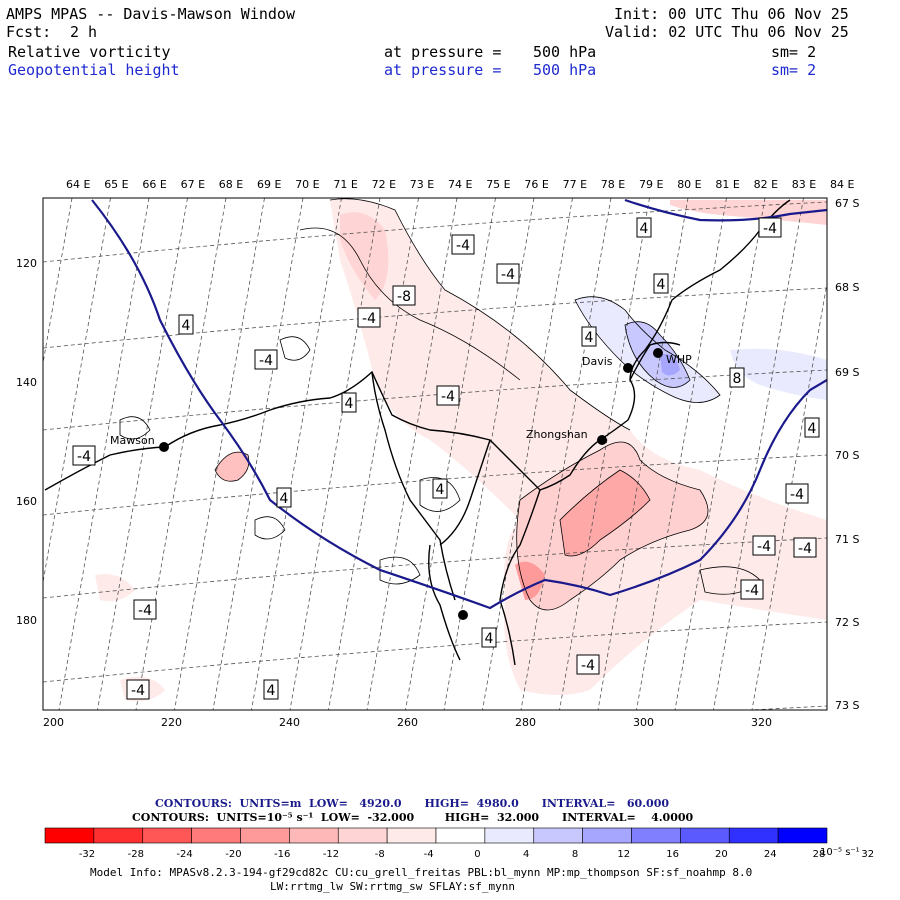 The height and width of the screenshot is (900, 900). I want to click on longitude-label: 73 E, so click(422, 184).